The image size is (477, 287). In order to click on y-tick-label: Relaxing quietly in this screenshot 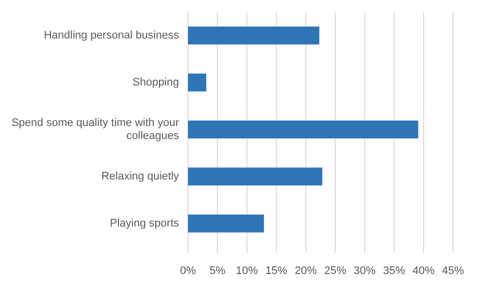, I will do `click(140, 176)`.